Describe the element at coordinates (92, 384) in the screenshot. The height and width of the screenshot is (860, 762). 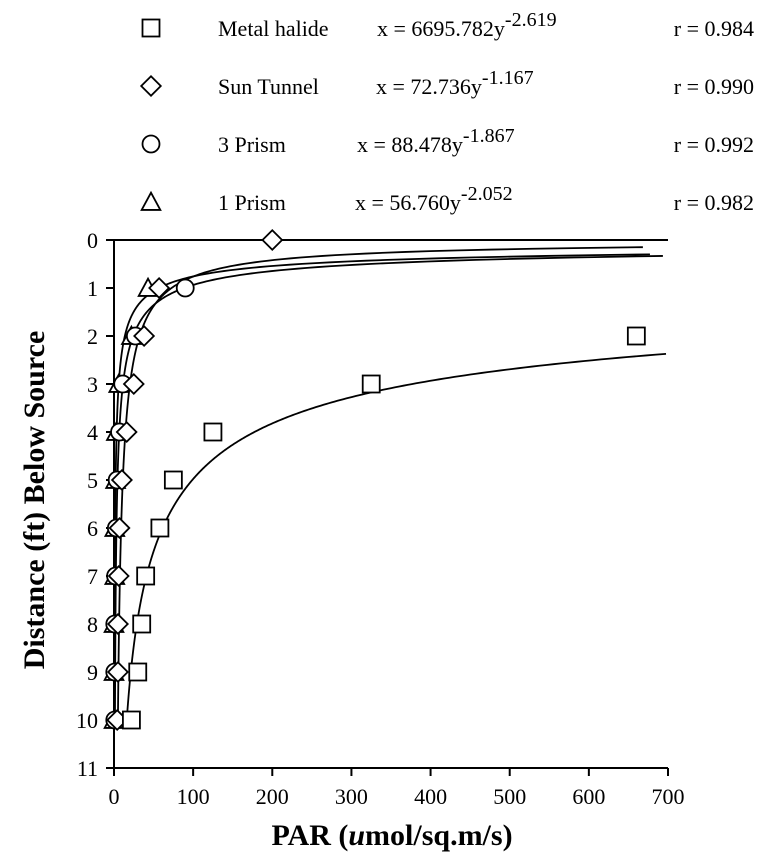
I see `y-tick-label: 3` at that location.